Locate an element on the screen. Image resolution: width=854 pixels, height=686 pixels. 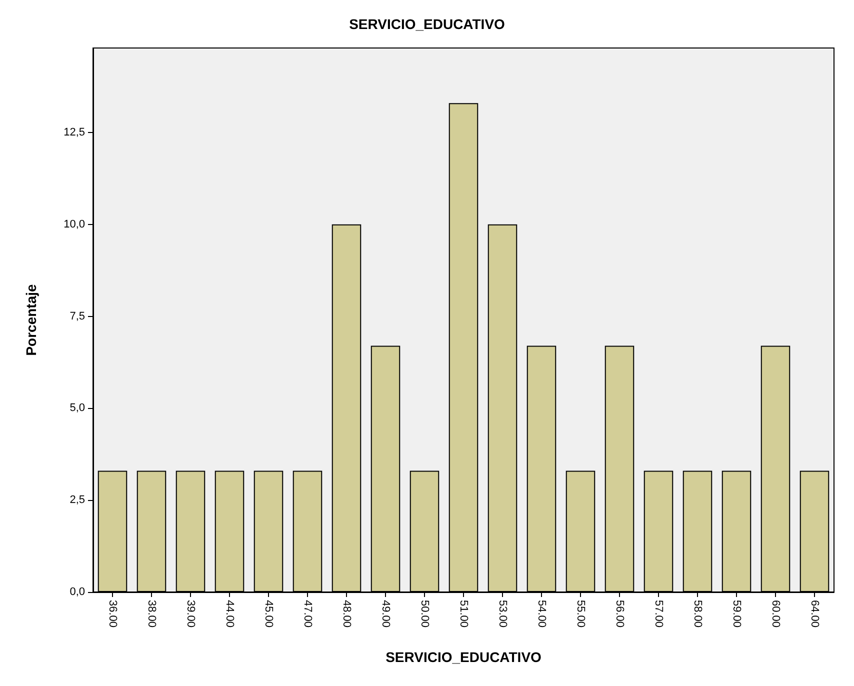
x-tick-label: 38.00 is located at coordinates (152, 614).